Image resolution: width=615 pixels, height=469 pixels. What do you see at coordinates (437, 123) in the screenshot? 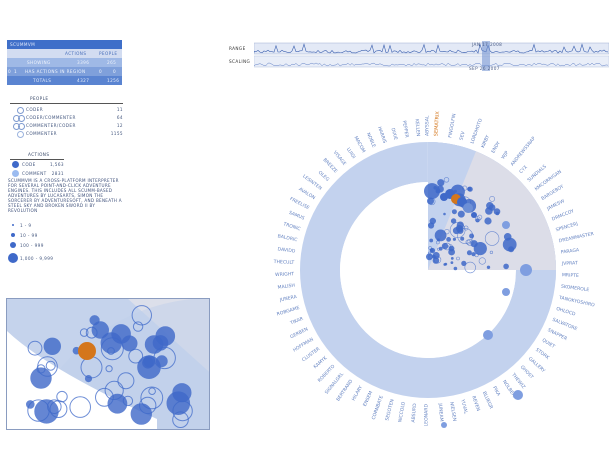
I see `highlighted-contributor-label: SEMATRIX` at bounding box center [437, 123].